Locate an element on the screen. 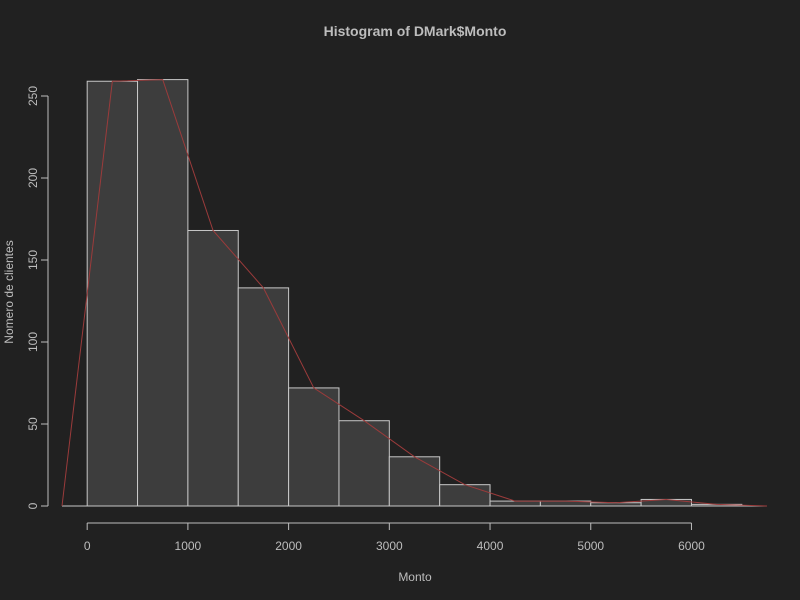 Image resolution: width=800 pixels, height=600 pixels. y-tick-label: 0 is located at coordinates (33, 505).